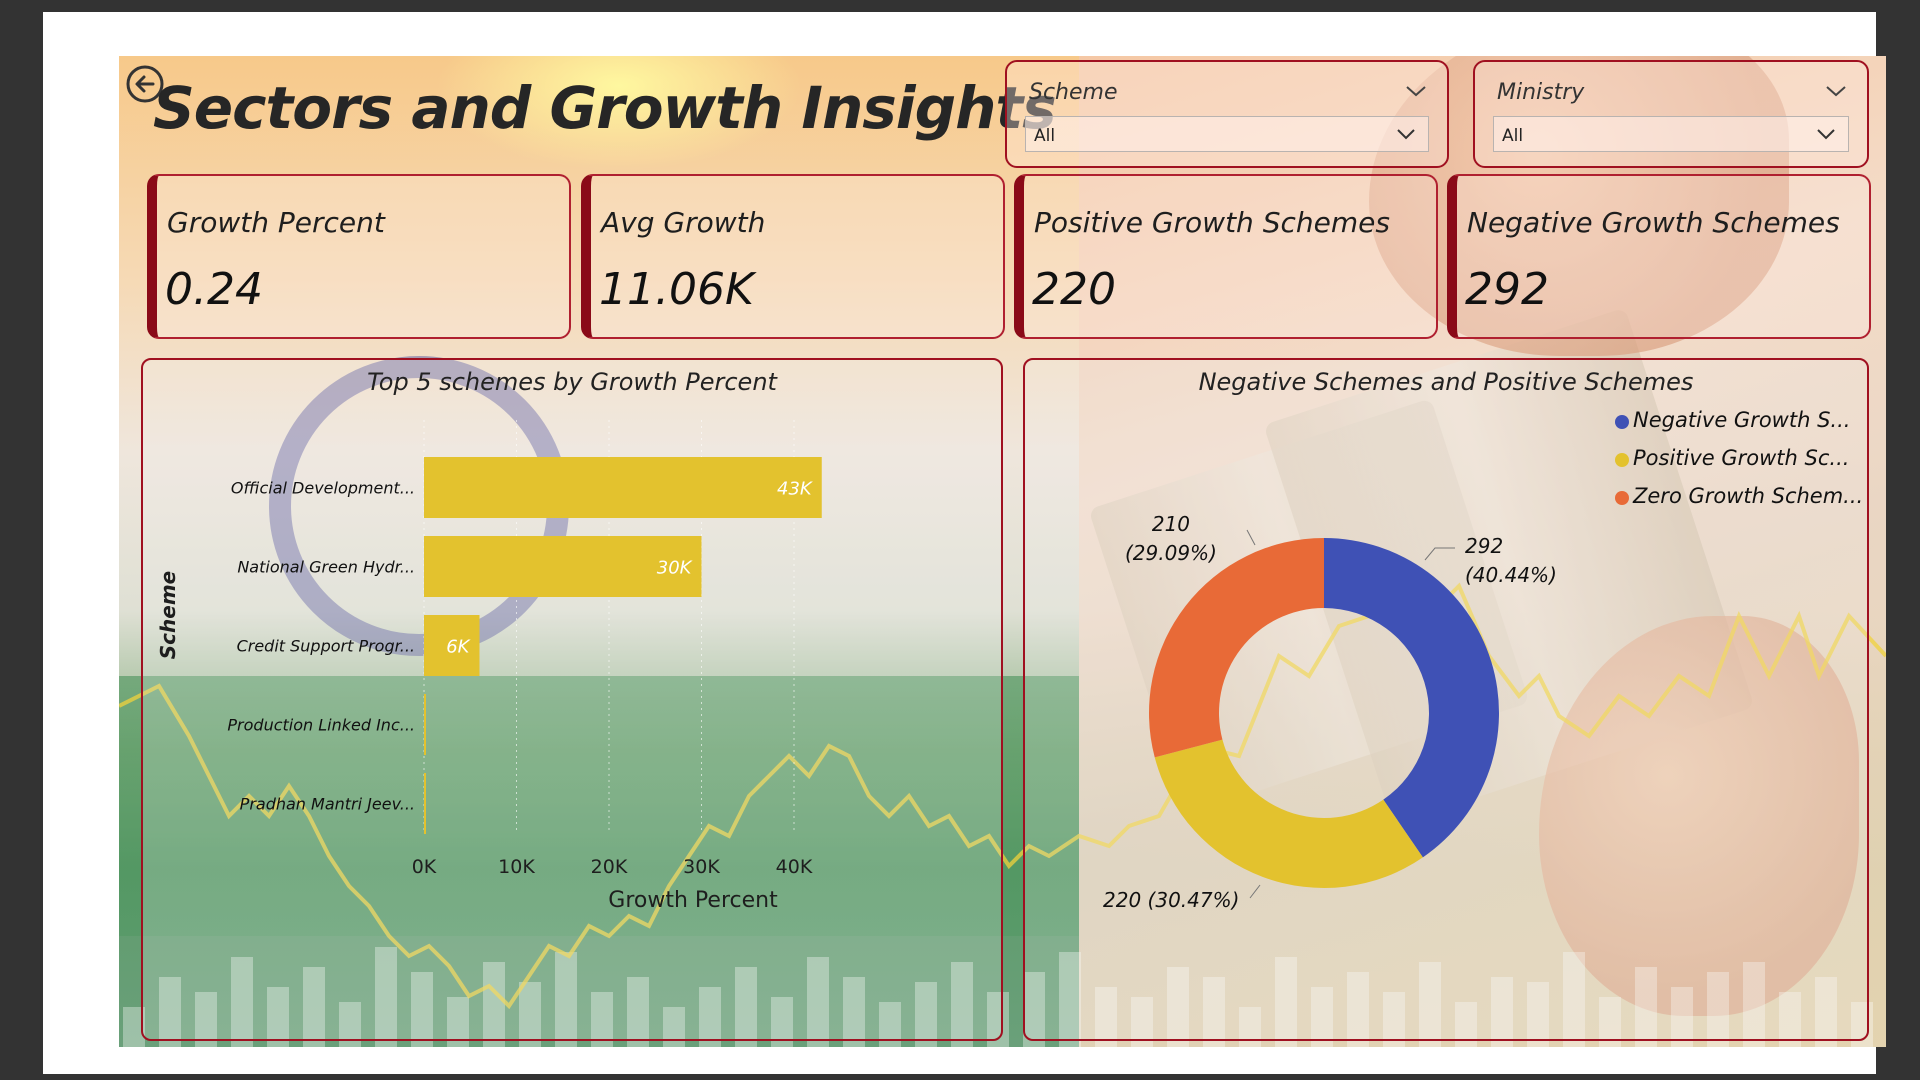  What do you see at coordinates (1074, 289) in the screenshot?
I see `kpi-value: 220` at bounding box center [1074, 289].